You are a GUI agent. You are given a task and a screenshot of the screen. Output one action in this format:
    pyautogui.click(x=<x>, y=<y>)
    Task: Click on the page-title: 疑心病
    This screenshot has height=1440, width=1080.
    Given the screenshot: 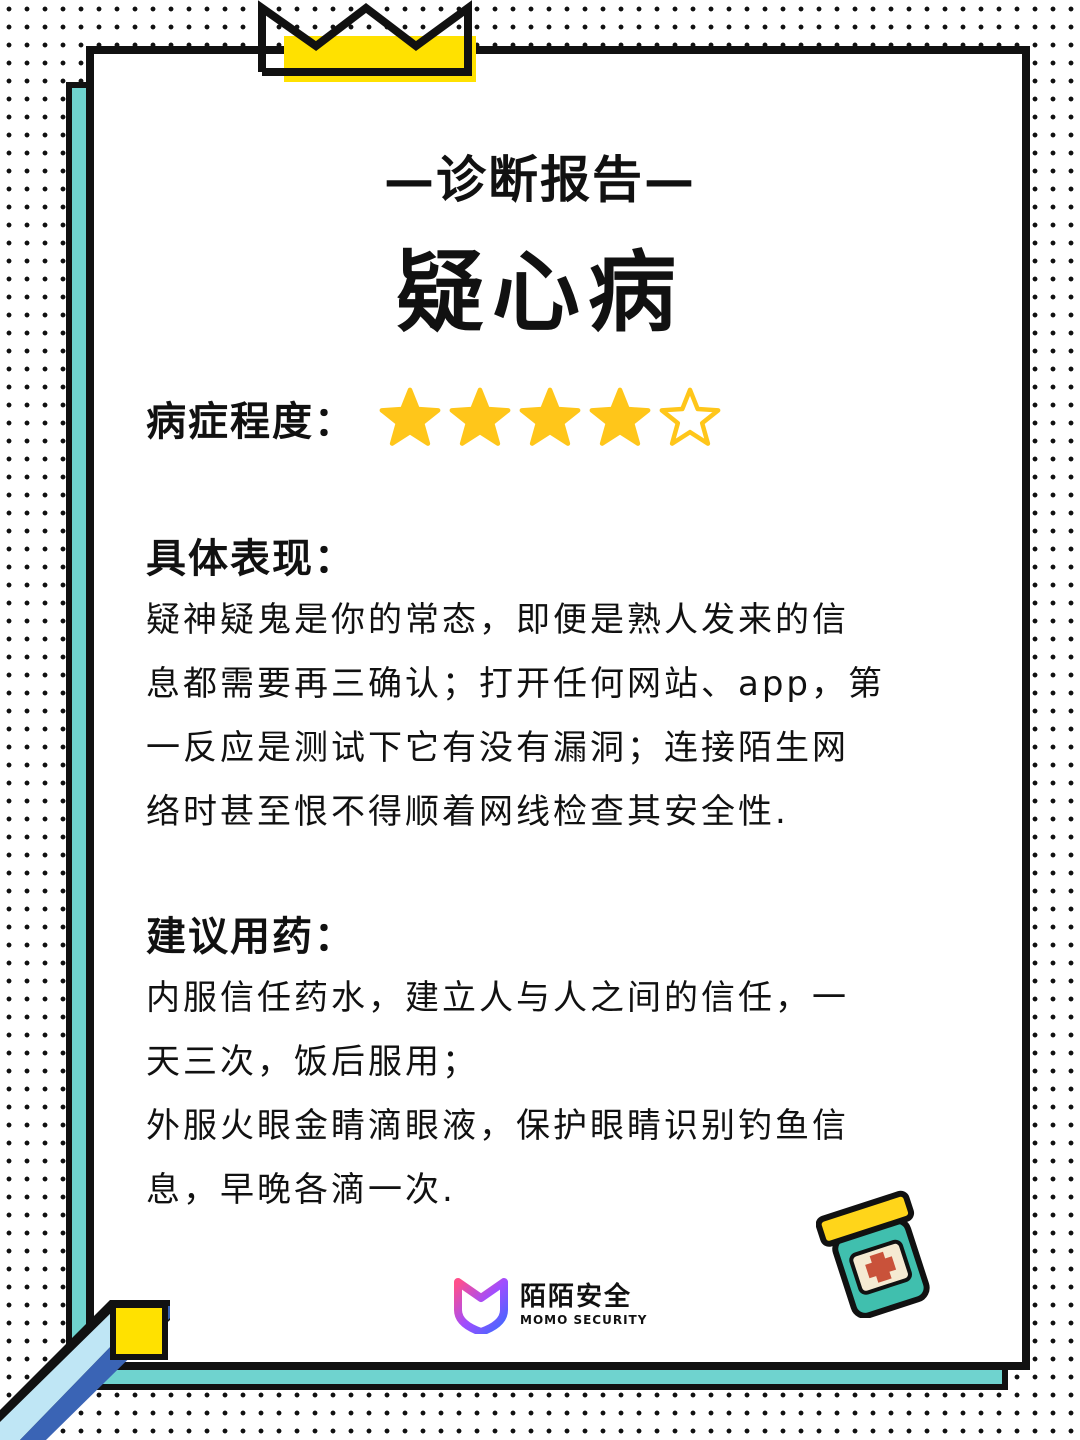 What is the action you would take?
    pyautogui.click(x=539, y=292)
    